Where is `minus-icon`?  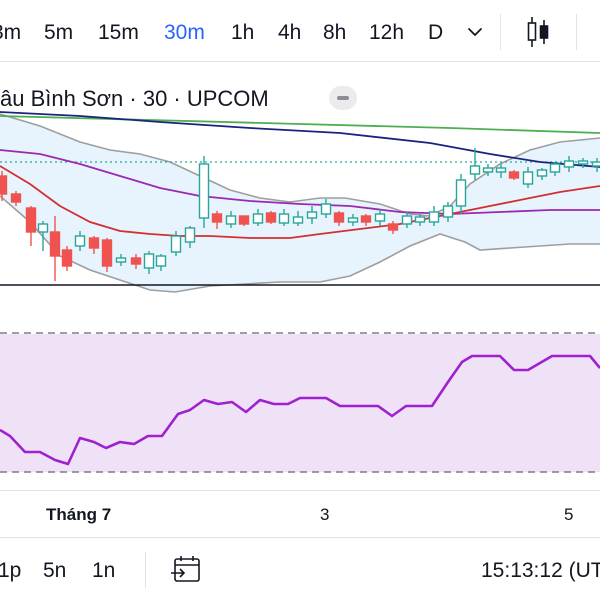 minus-icon is located at coordinates (343, 98).